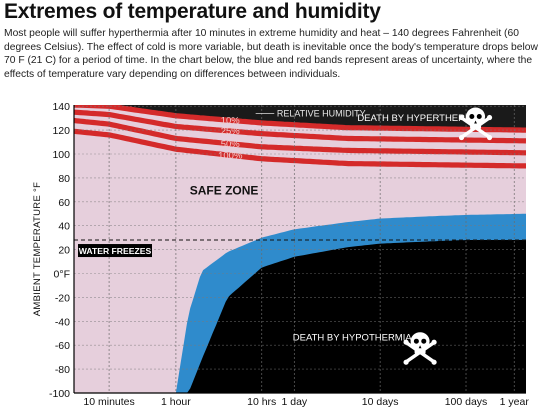 The height and width of the screenshot is (414, 544). Describe the element at coordinates (321, 113) in the screenshot. I see `relative-humidity-label: RELATIVE HUMIDITY` at that location.